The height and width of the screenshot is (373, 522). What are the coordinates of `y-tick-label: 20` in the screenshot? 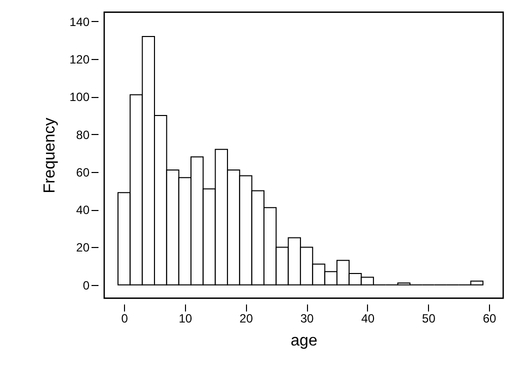 It's located at (83, 247).